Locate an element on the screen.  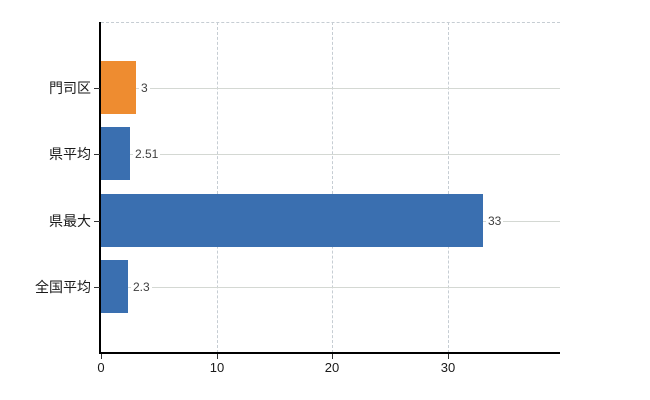
y-axis-line is located at coordinates (100, 188).